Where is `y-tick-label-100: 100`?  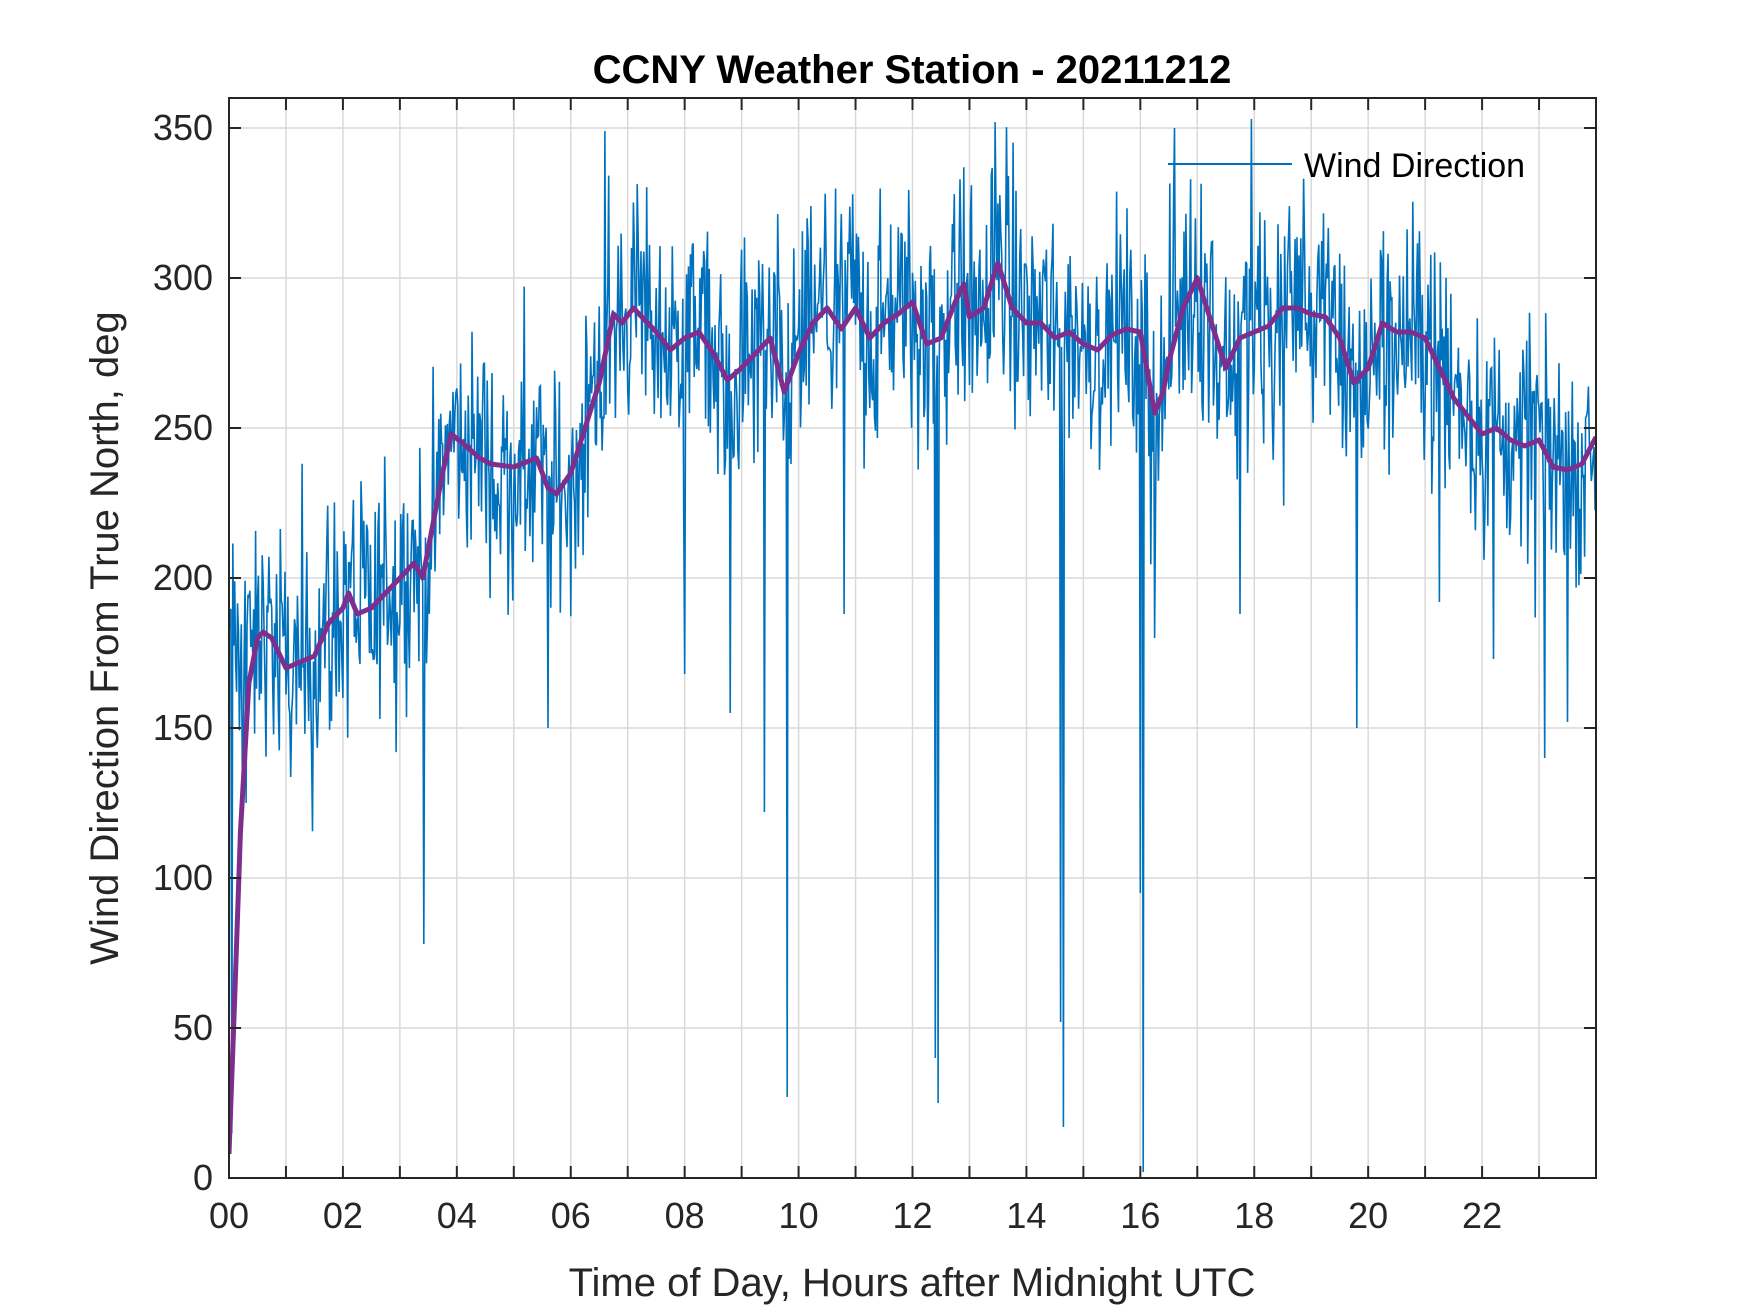 y-tick-label-100: 100 is located at coordinates (183, 877).